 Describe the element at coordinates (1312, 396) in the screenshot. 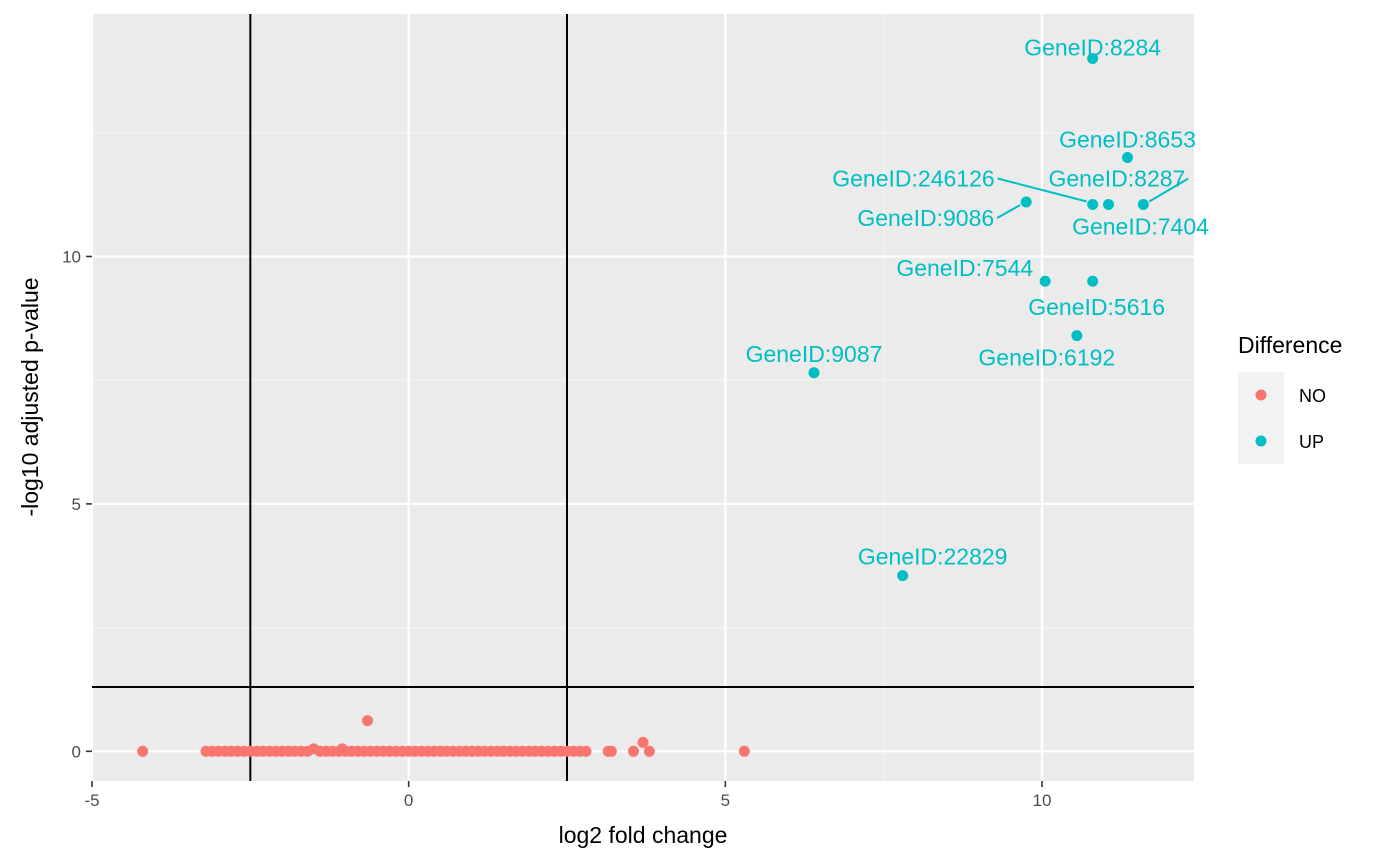

I see `legend-label-no: NO` at that location.